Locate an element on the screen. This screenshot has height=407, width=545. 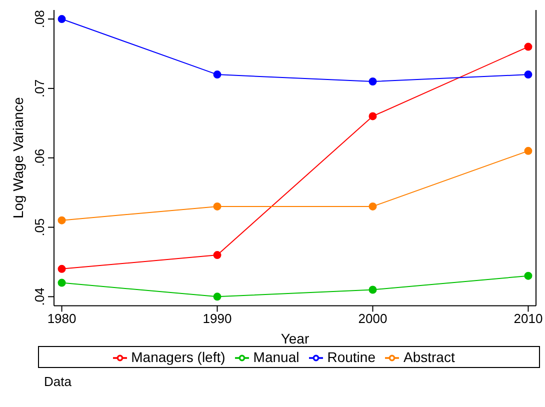
x-tick-label: 1980 is located at coordinates (61, 318).